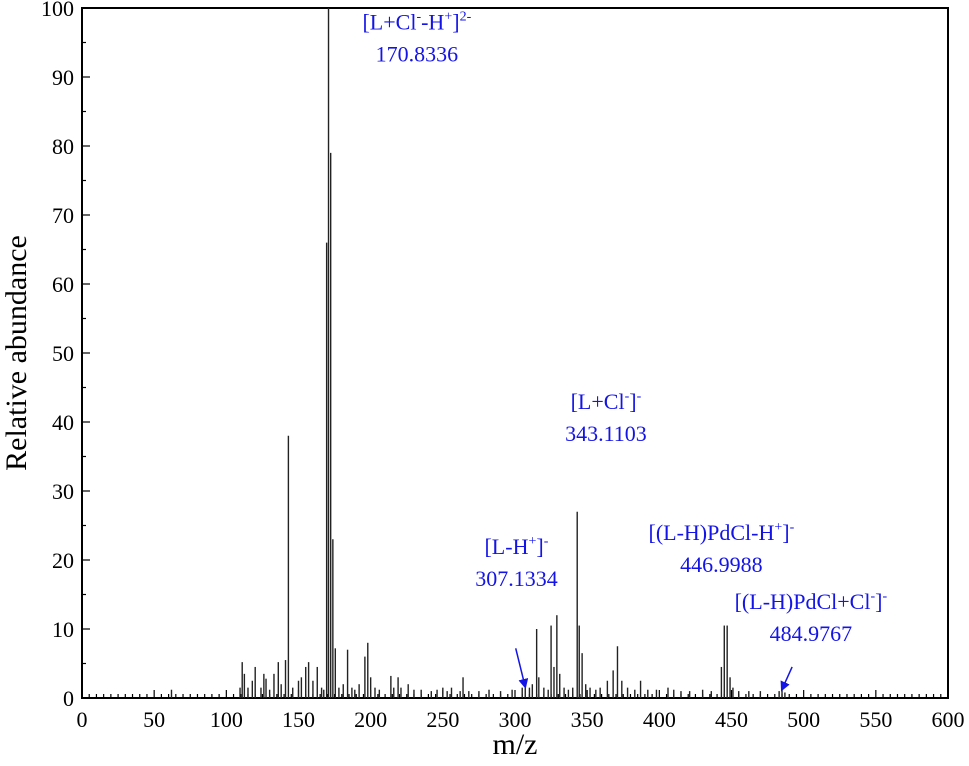 The image size is (969, 766). Describe the element at coordinates (68, 698) in the screenshot. I see `y-tick-label: 0` at that location.